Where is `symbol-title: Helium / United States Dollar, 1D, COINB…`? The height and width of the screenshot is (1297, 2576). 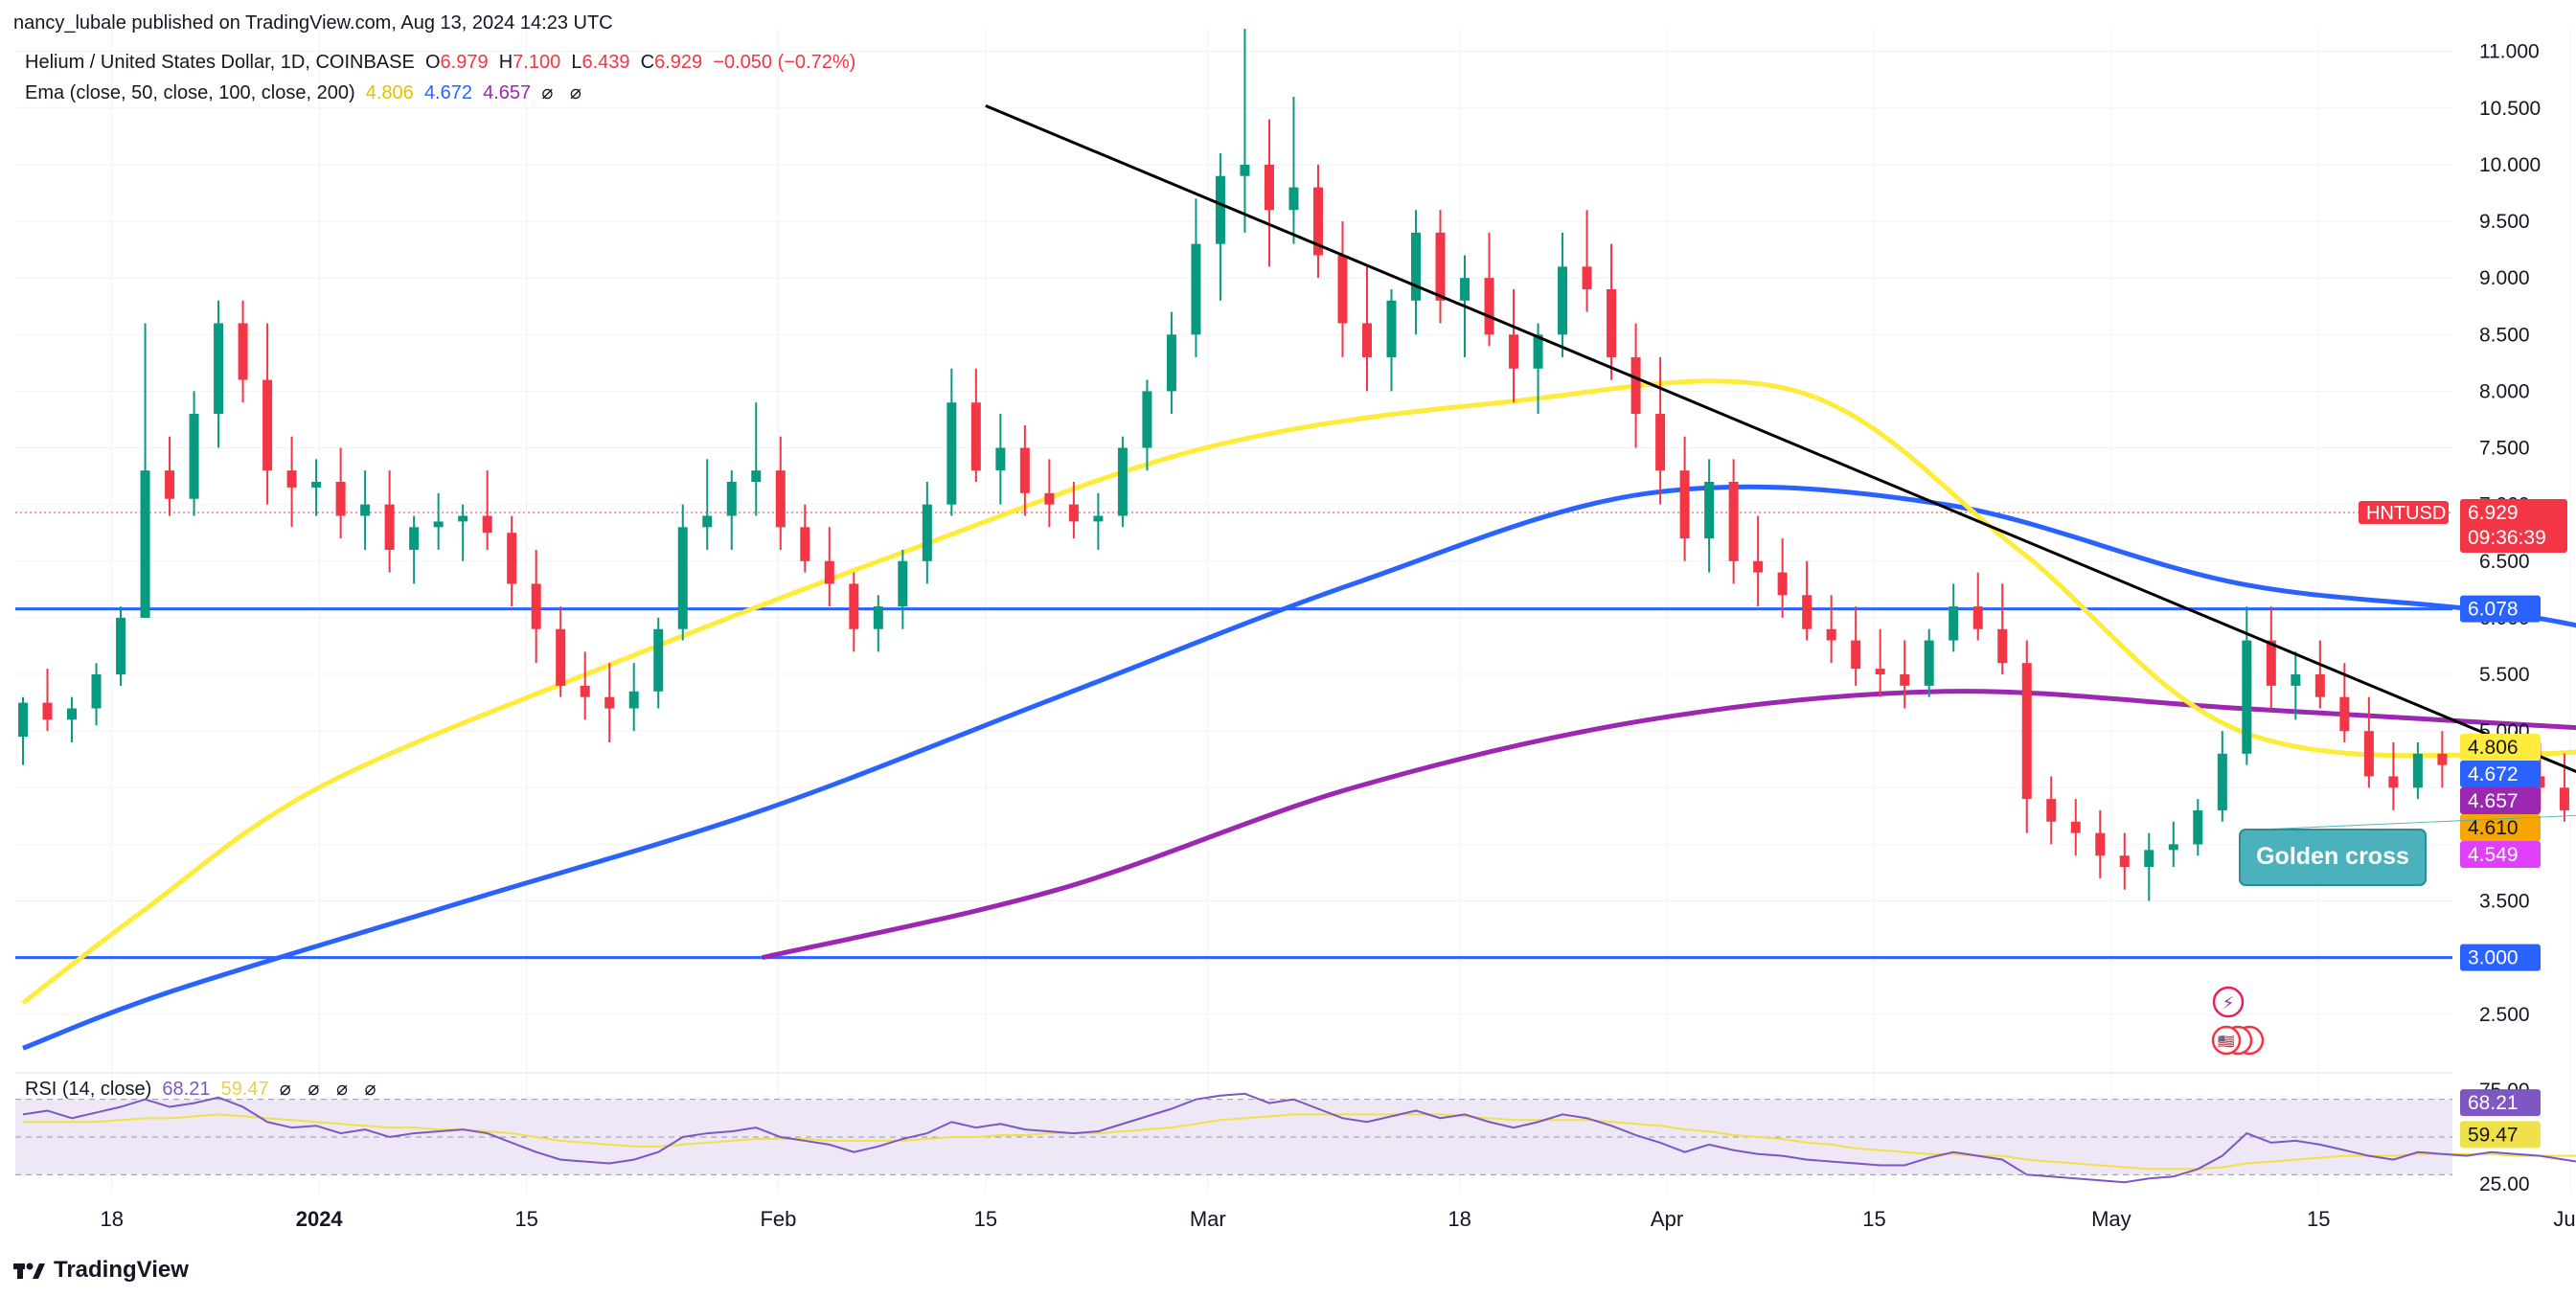 symbol-title: Helium / United States Dollar, 1D, COINB… is located at coordinates (220, 63).